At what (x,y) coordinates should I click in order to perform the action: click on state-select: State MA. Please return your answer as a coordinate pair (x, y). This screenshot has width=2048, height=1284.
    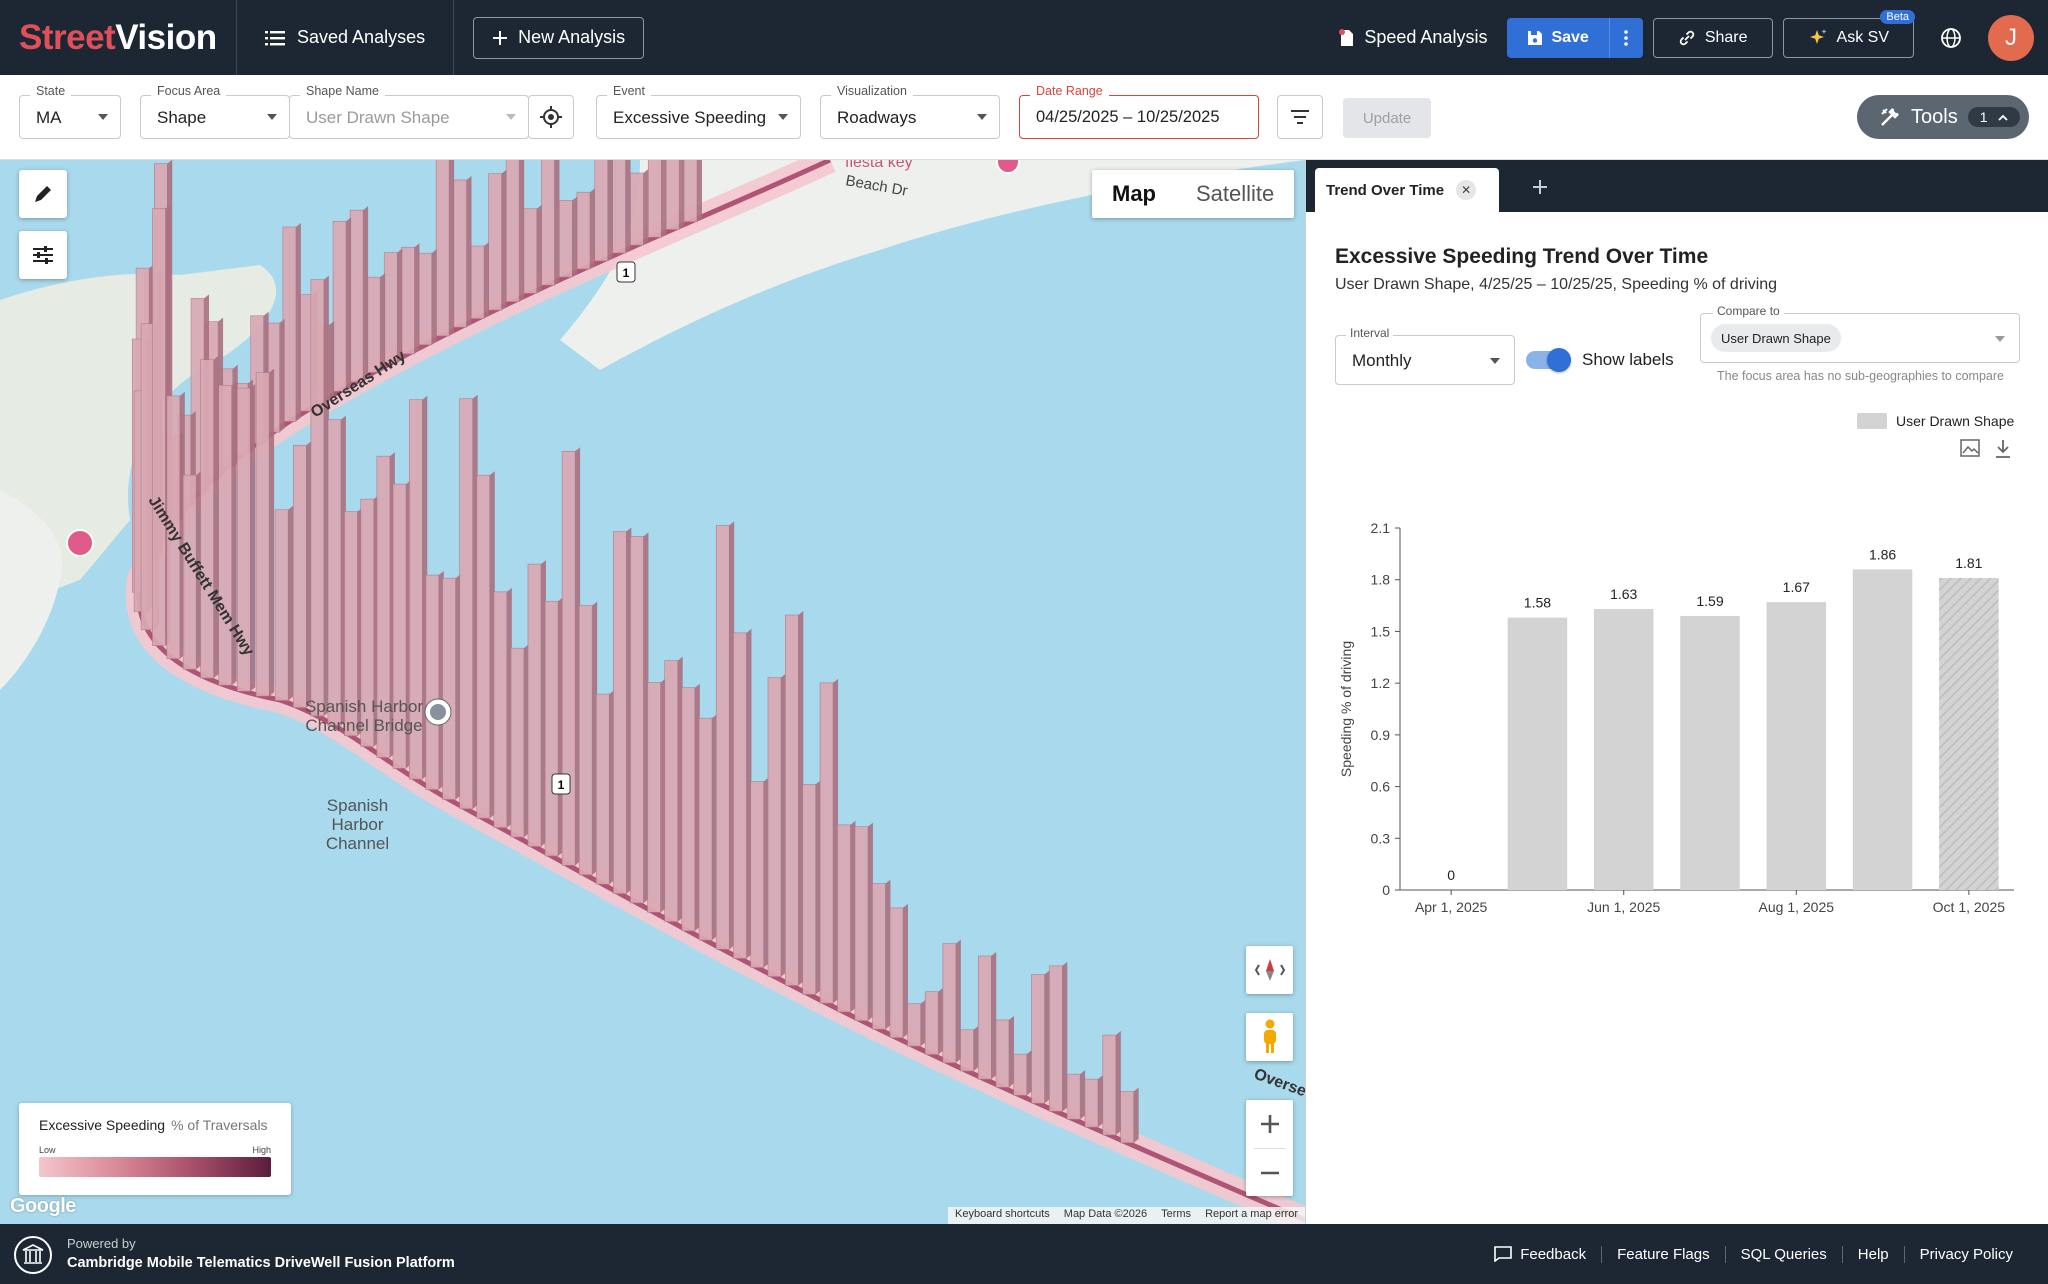
    Looking at the image, I should click on (70, 111).